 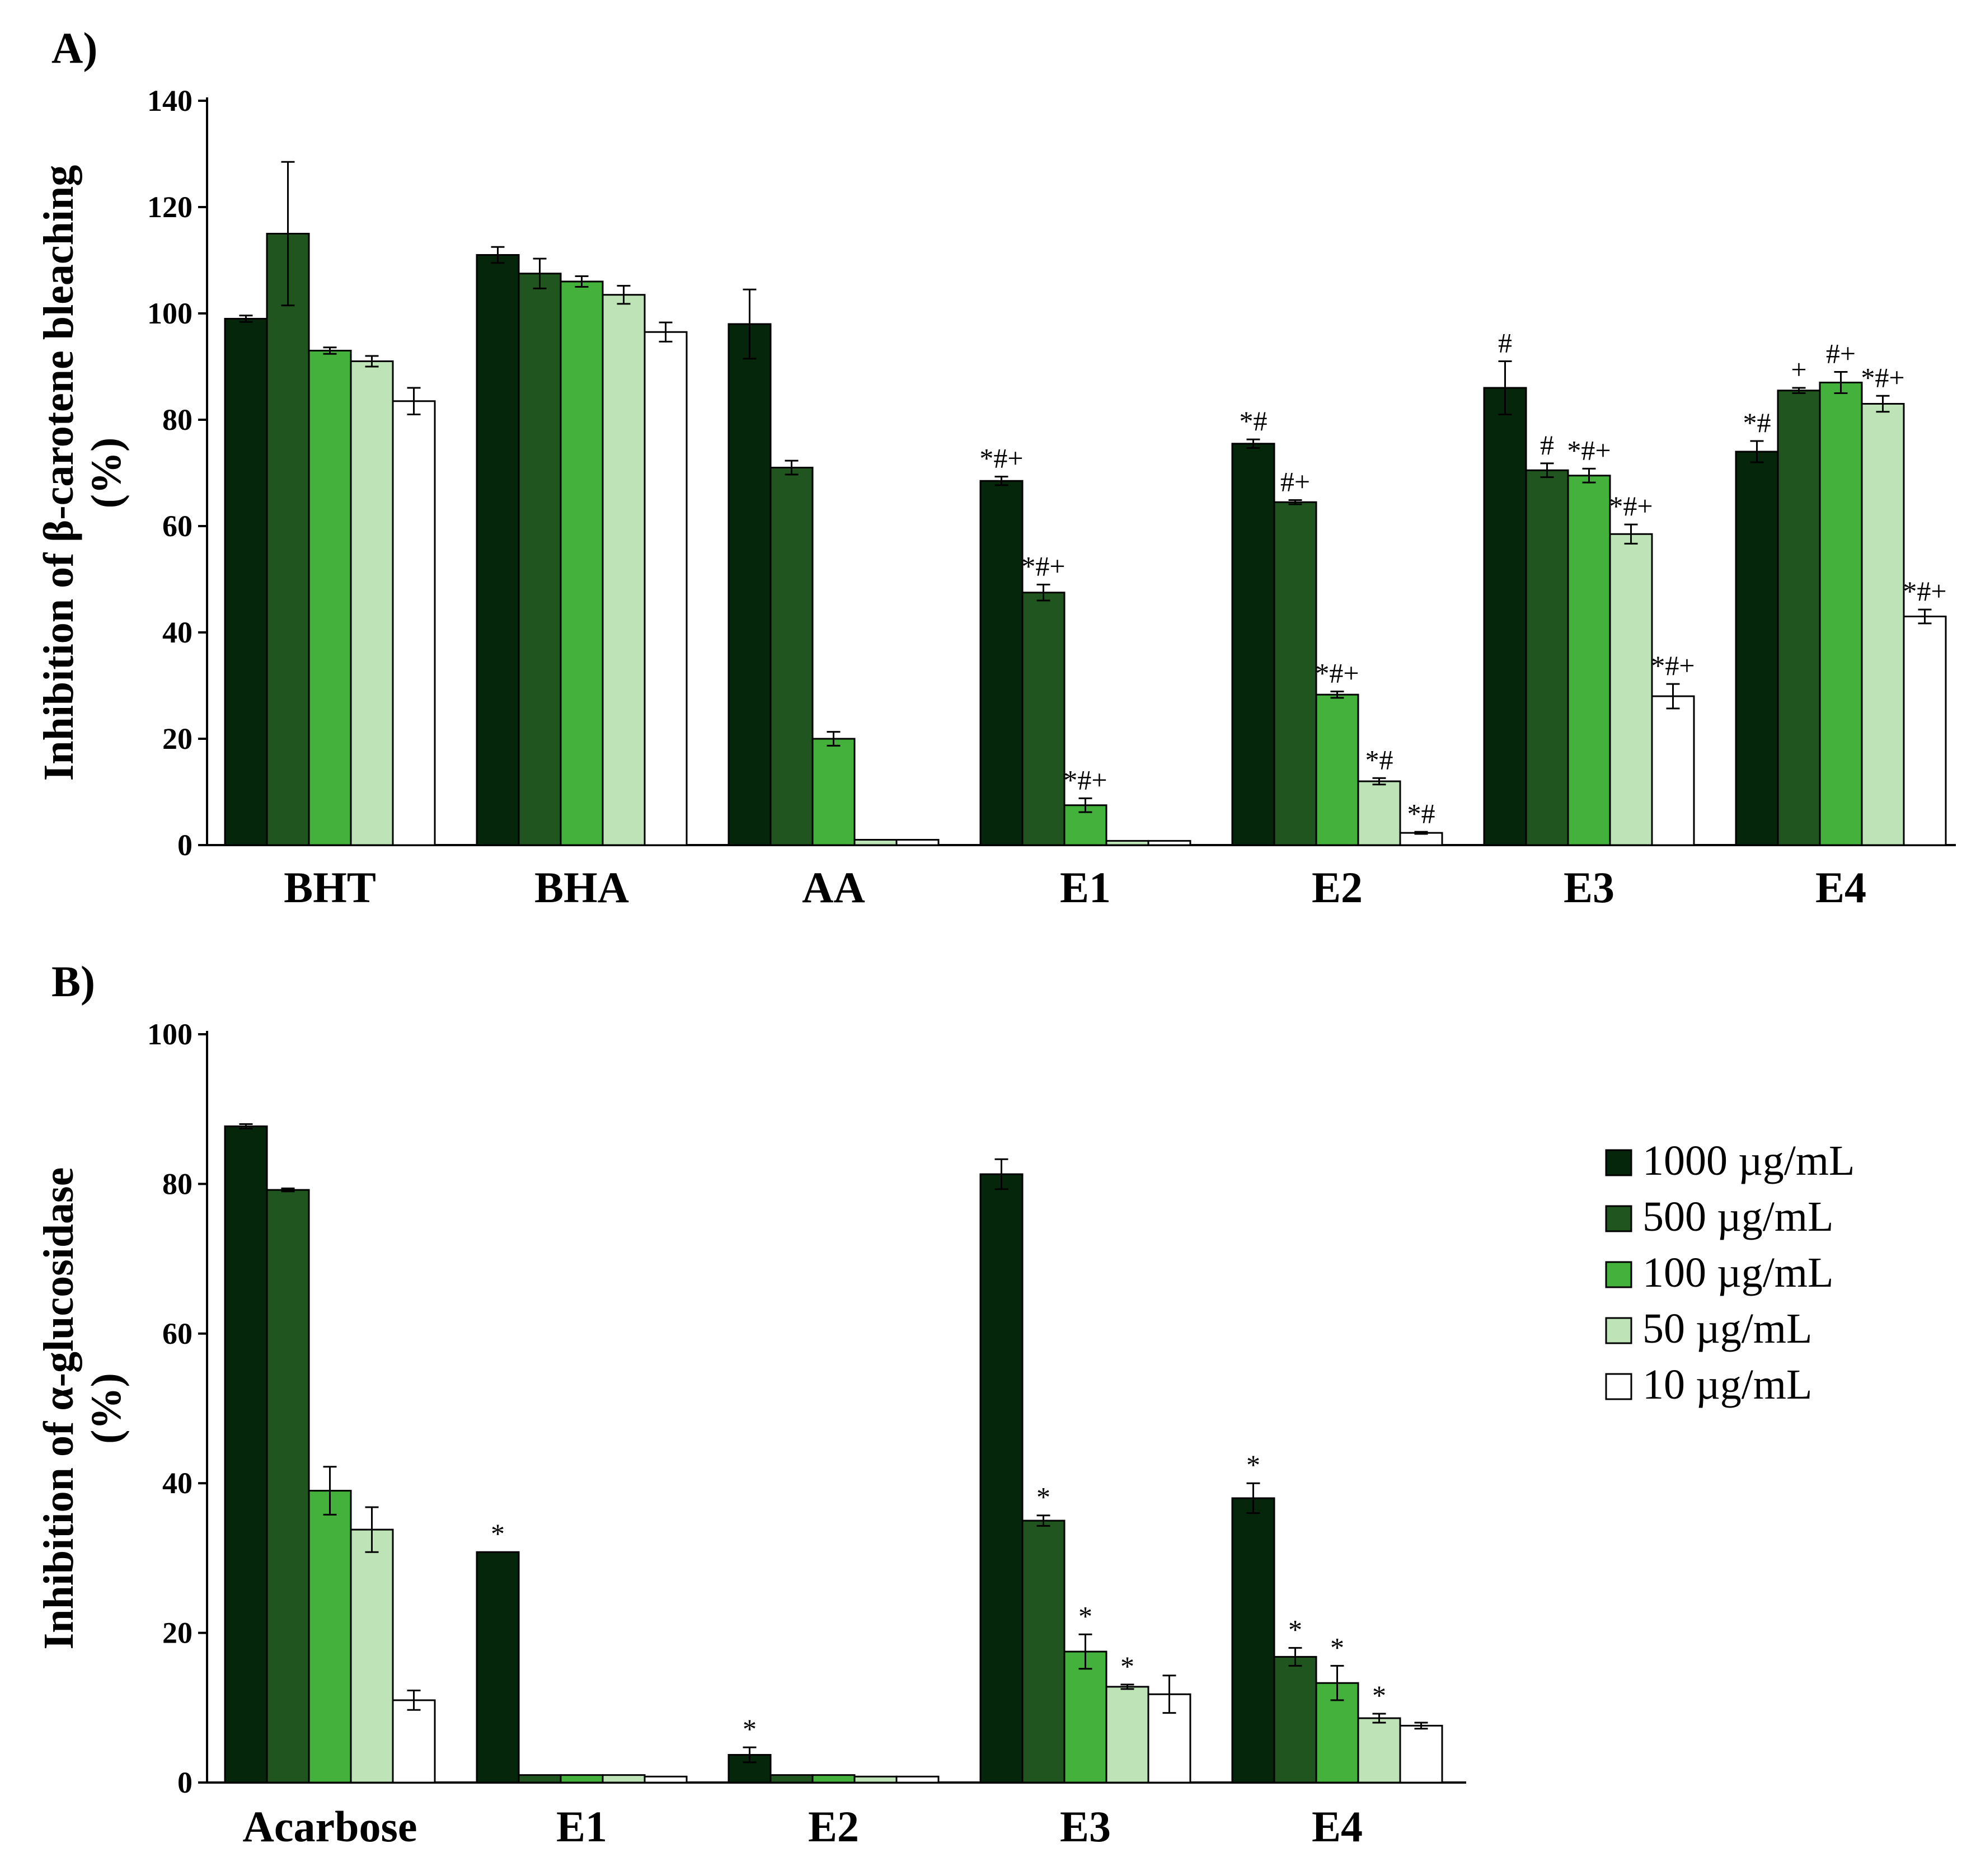 I want to click on significance-marker: +, so click(x=1798, y=369).